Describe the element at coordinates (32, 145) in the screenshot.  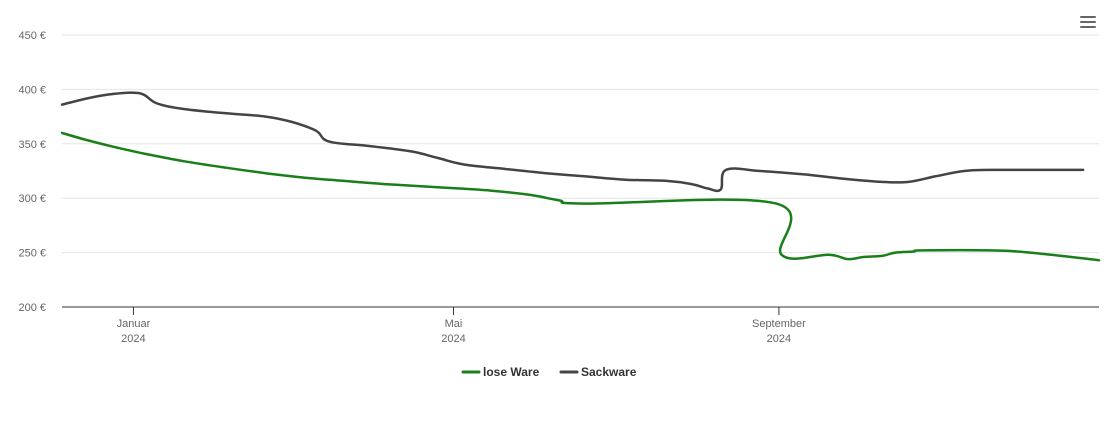
I see `y-tick-label: 350 €` at that location.